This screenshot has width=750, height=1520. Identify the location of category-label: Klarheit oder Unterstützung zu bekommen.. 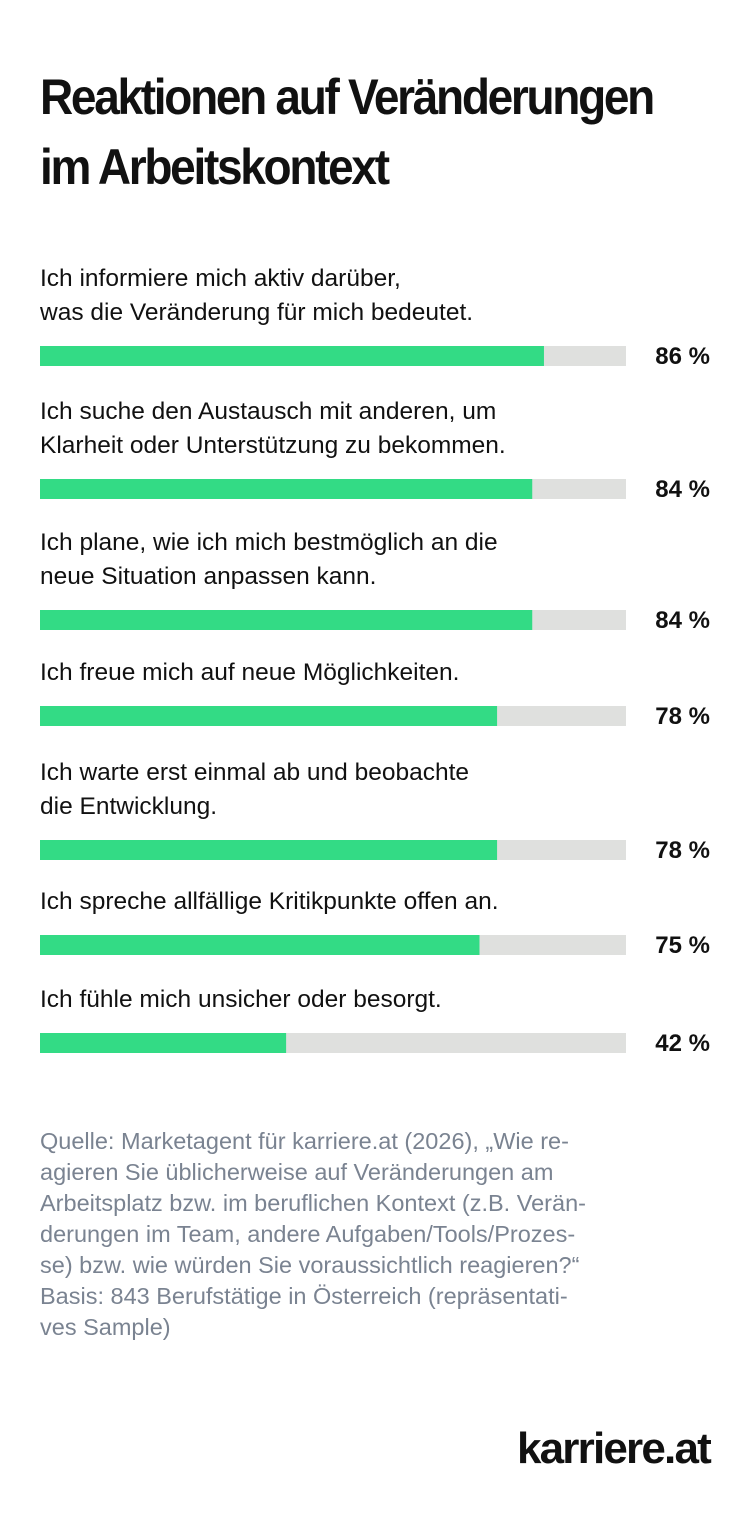
(273, 445).